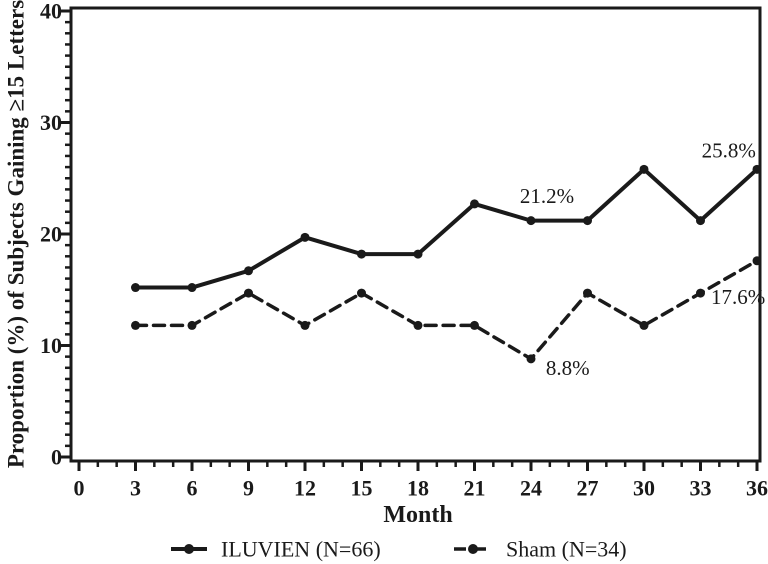 The width and height of the screenshot is (768, 564). I want to click on series-line-sham, so click(446, 310).